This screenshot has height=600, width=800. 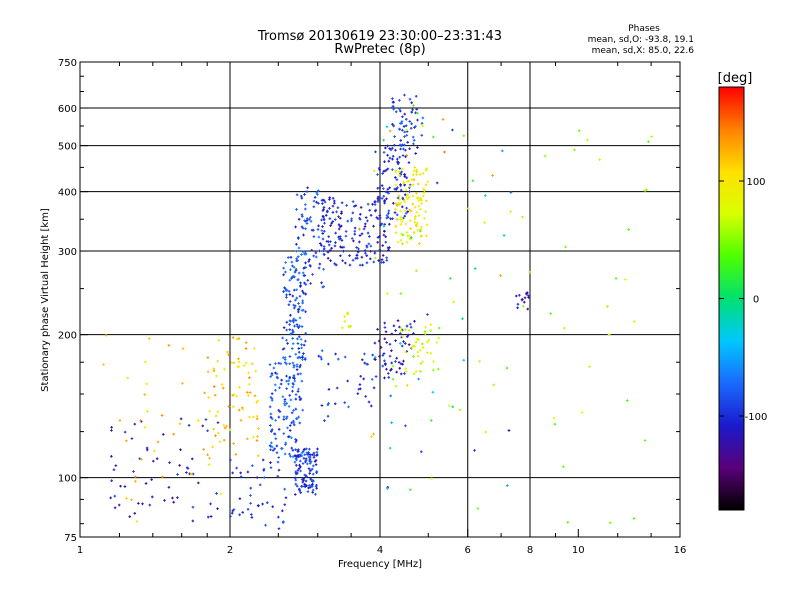 I want to click on chart-title-line2: RwPretec (8p), so click(x=379, y=49).